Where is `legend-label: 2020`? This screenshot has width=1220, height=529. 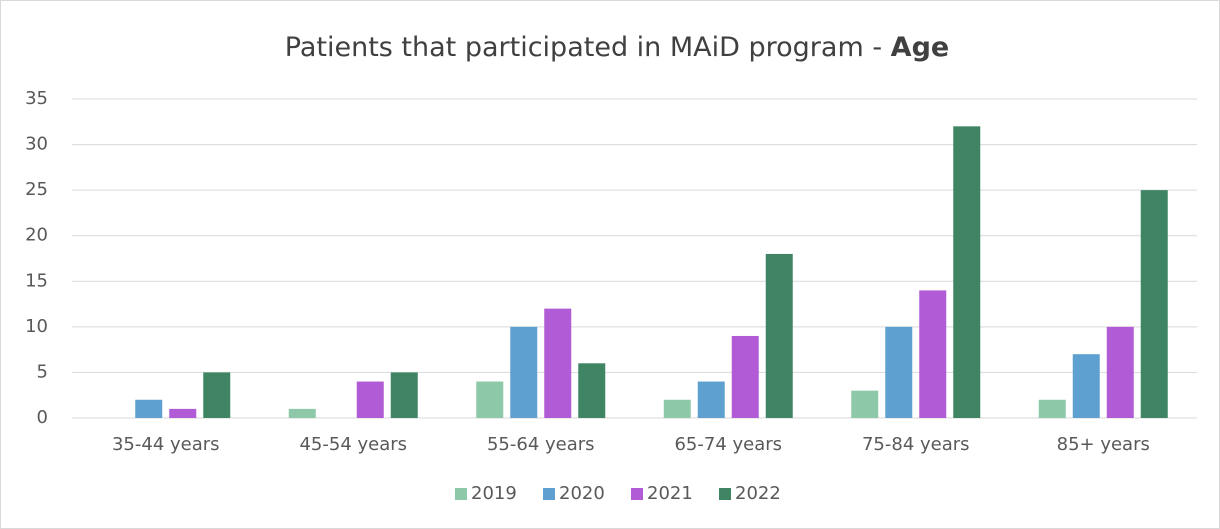 legend-label: 2020 is located at coordinates (582, 493).